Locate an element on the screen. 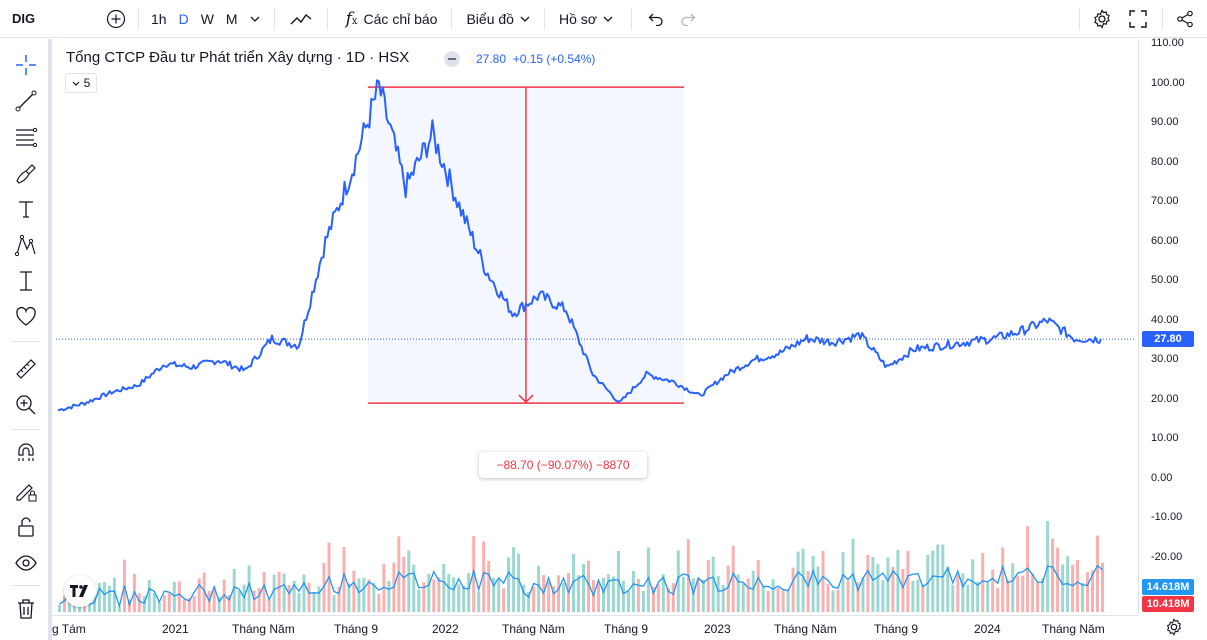  indicators-label: Các chỉ báo is located at coordinates (400, 18).